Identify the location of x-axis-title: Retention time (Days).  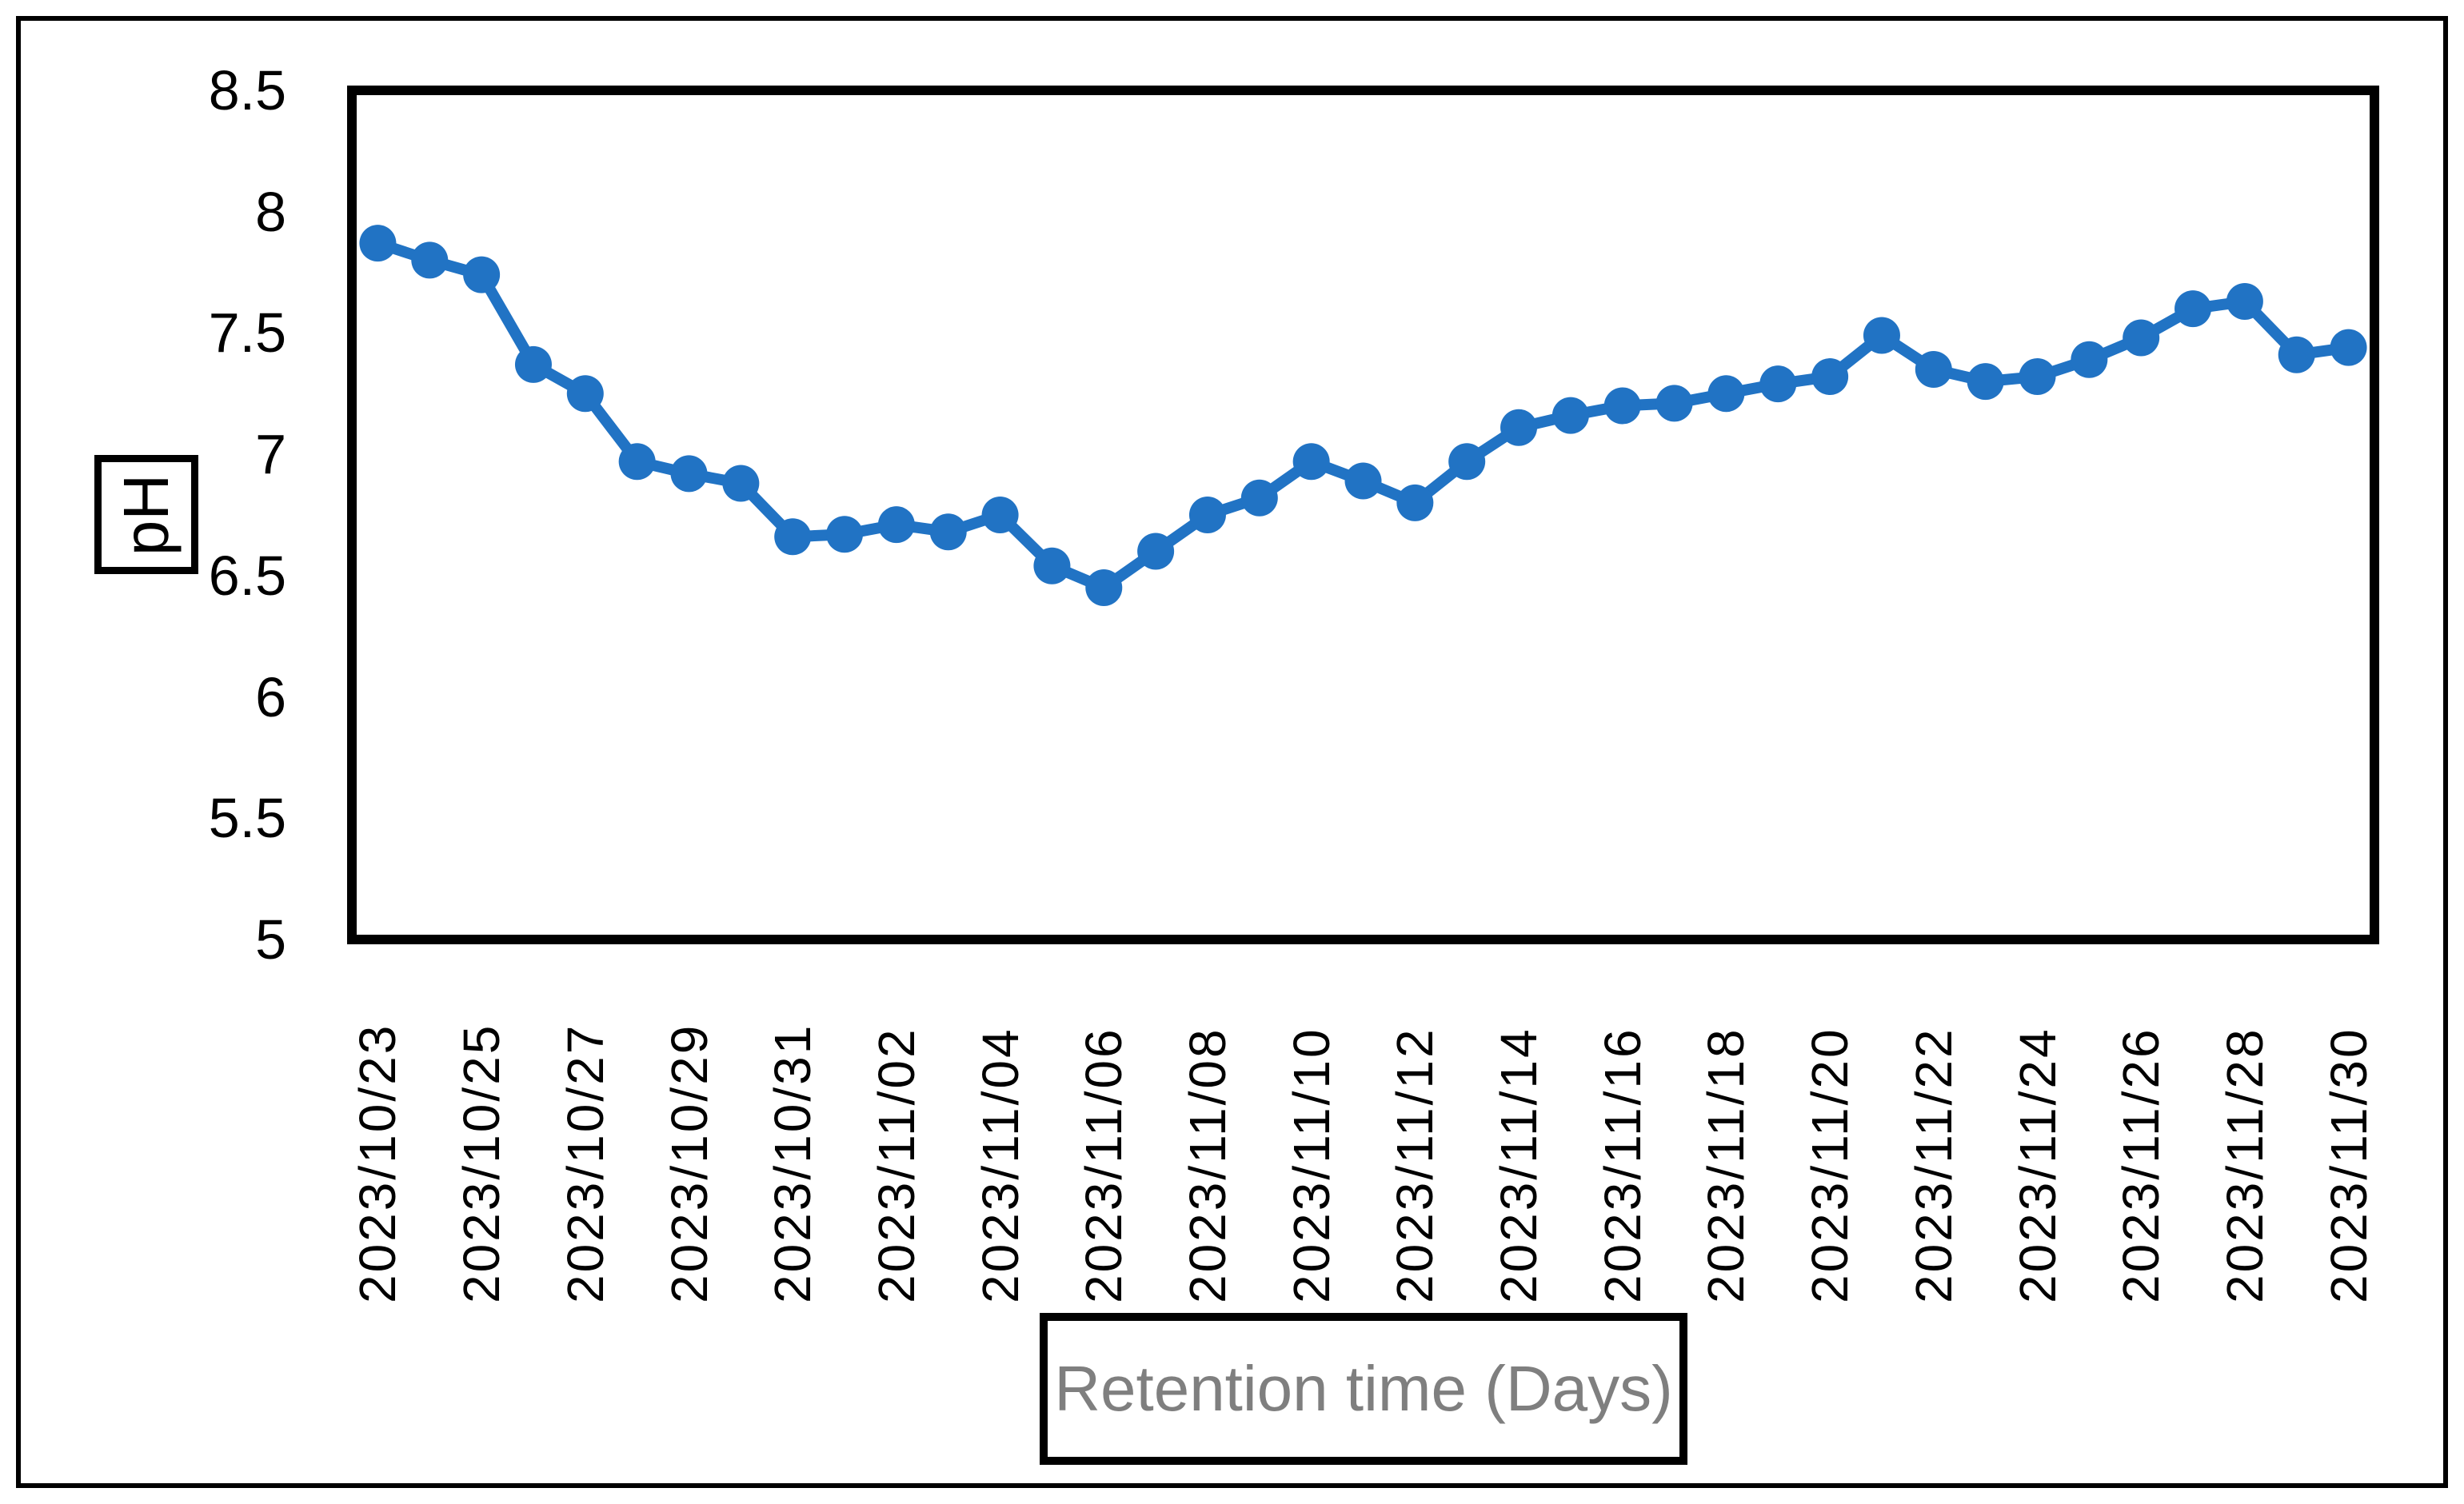
(1363, 1388).